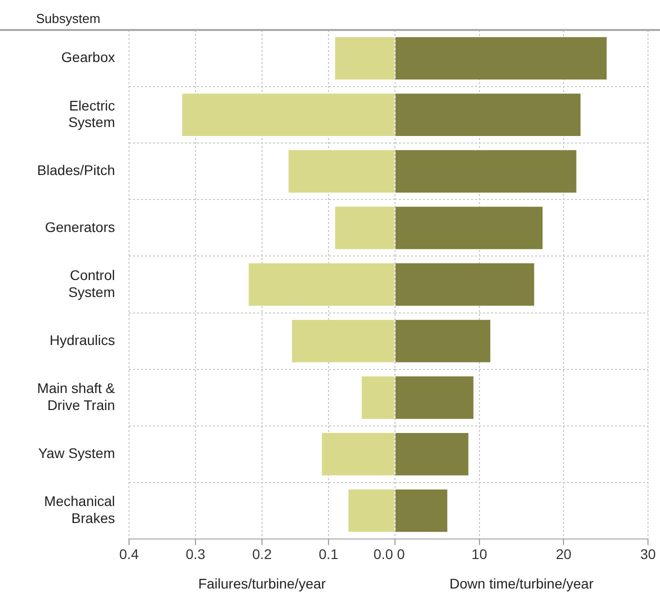 This screenshot has width=660, height=599. I want to click on y-tick-label: Main shaft & Drive Train, so click(76, 396).